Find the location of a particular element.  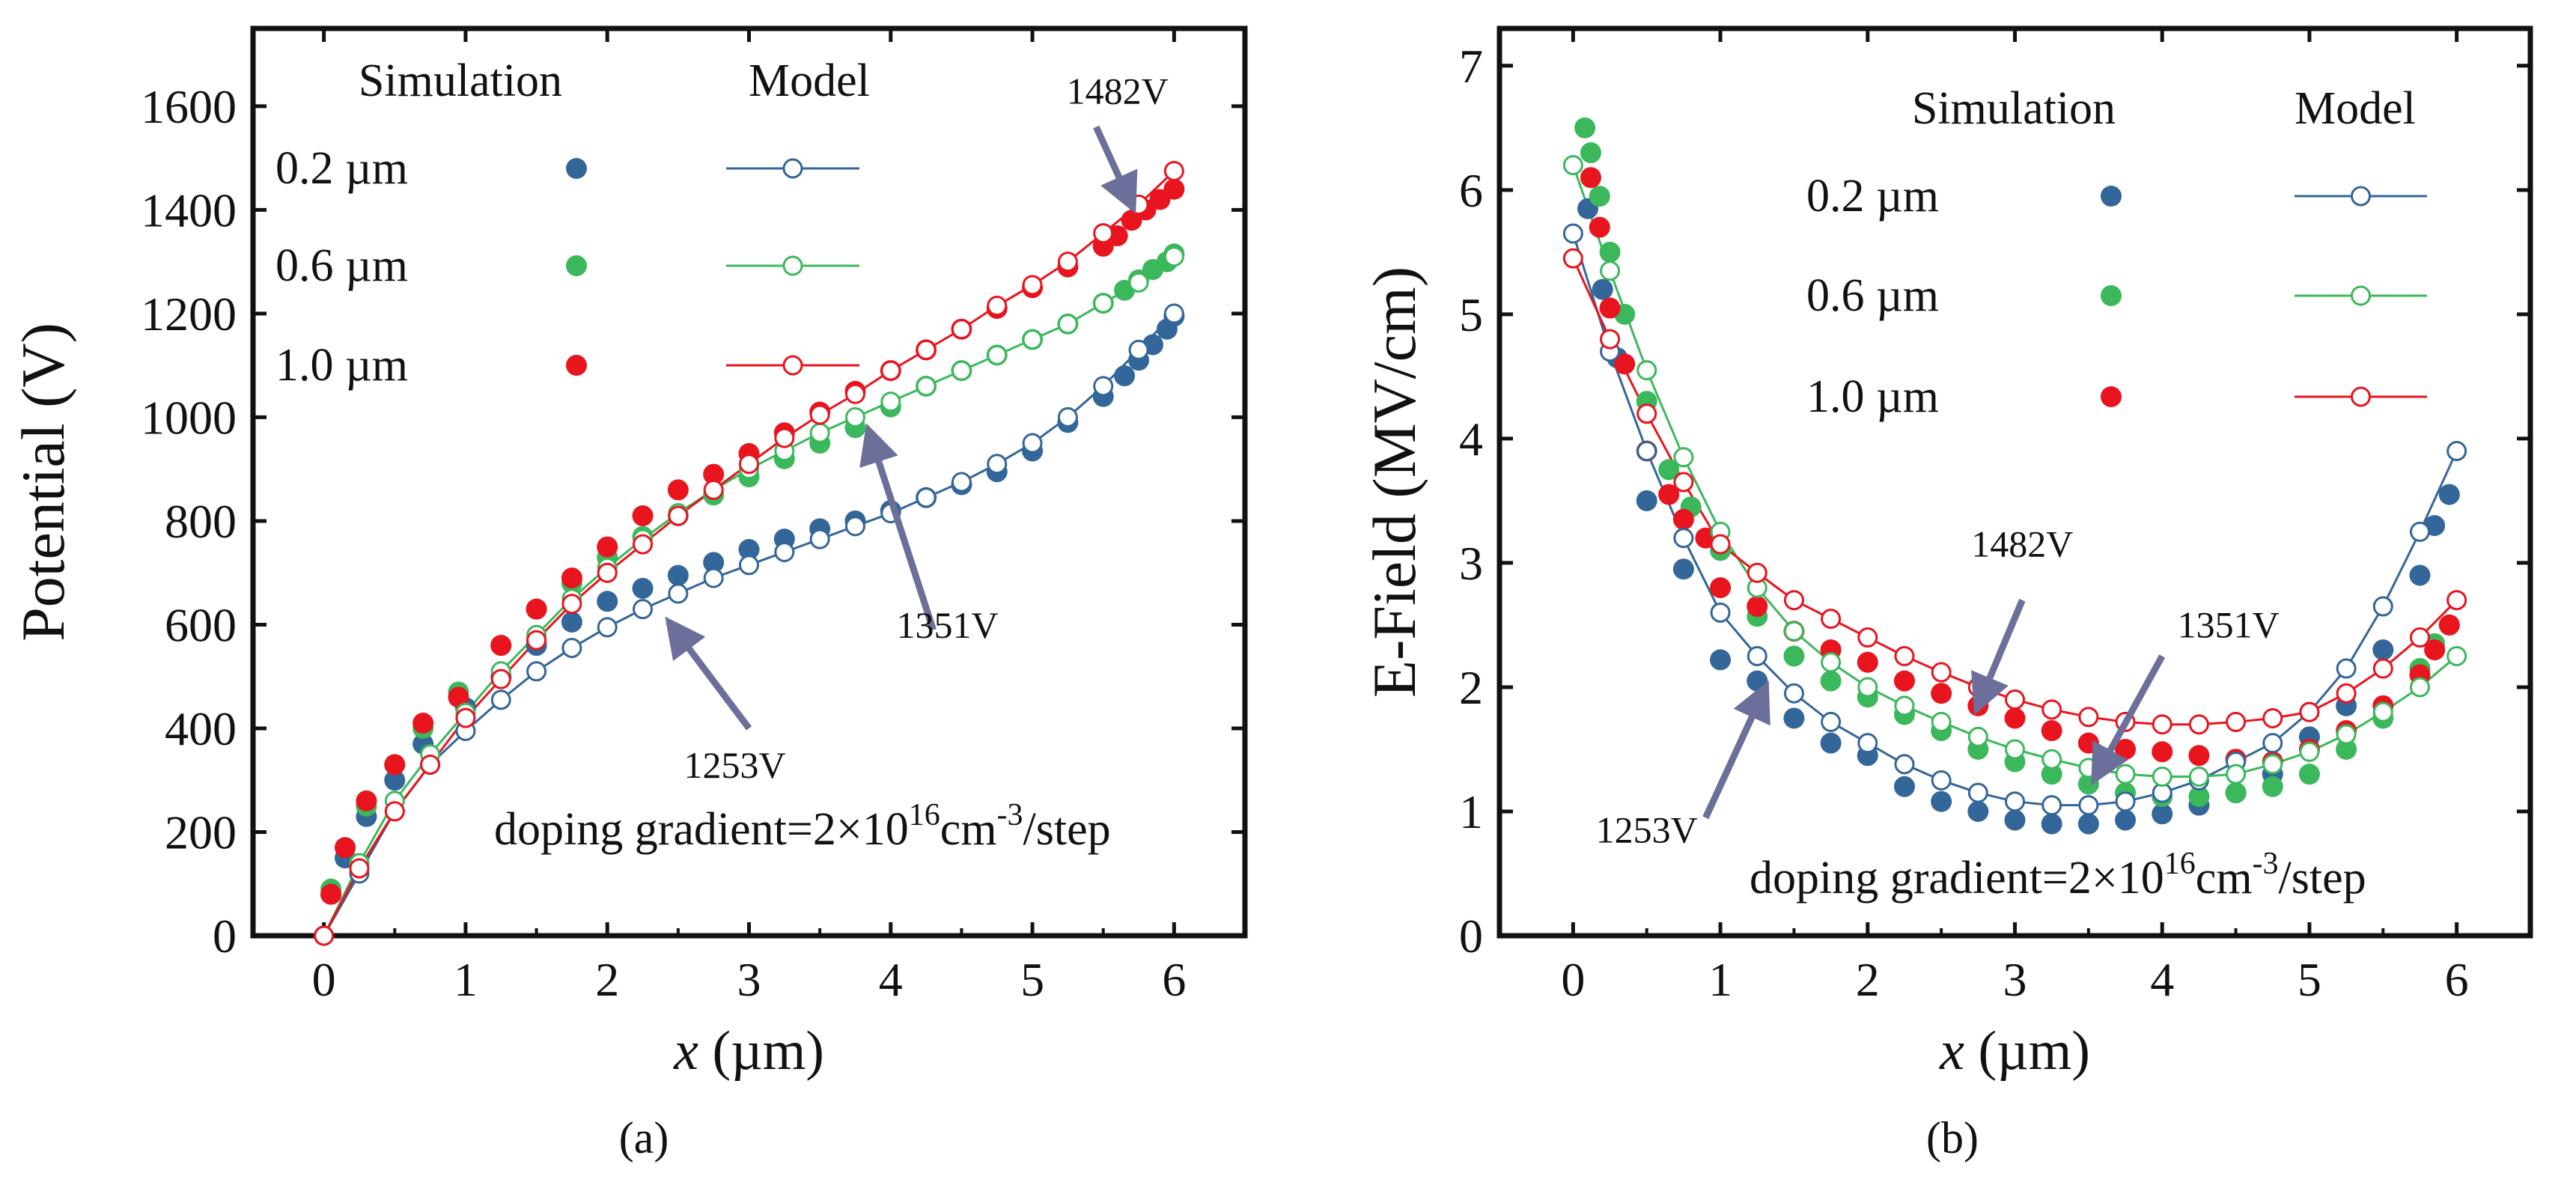

y-tick-label: 2 is located at coordinates (1471, 688).